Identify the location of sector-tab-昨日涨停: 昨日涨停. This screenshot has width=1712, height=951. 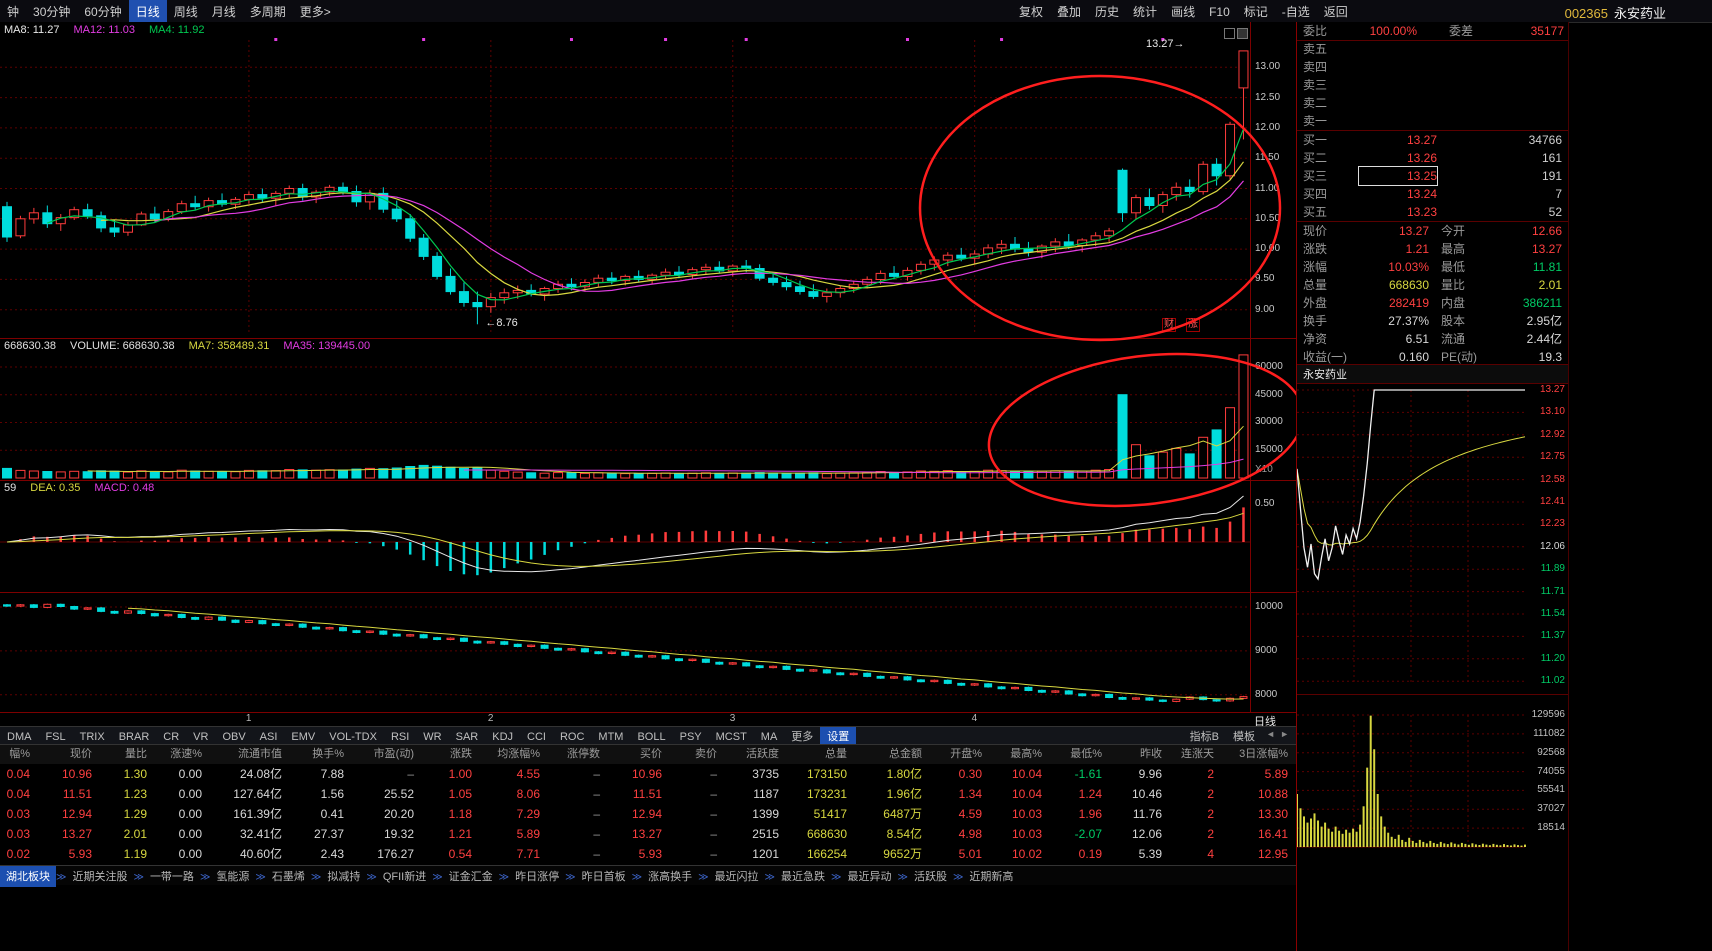
(537, 877).